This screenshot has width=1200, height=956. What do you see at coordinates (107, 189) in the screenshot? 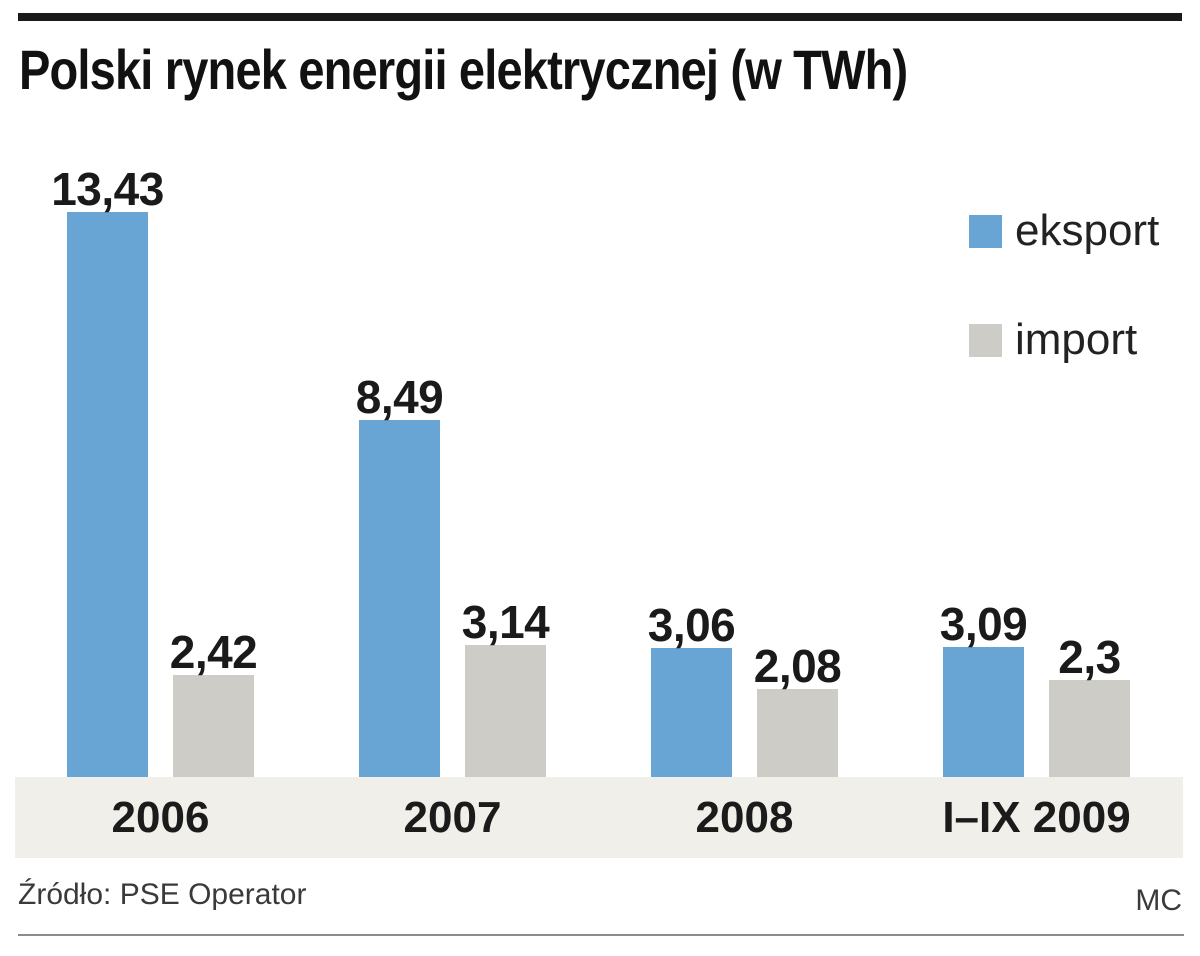
I see `value-label-eksport-2006: 13,43` at bounding box center [107, 189].